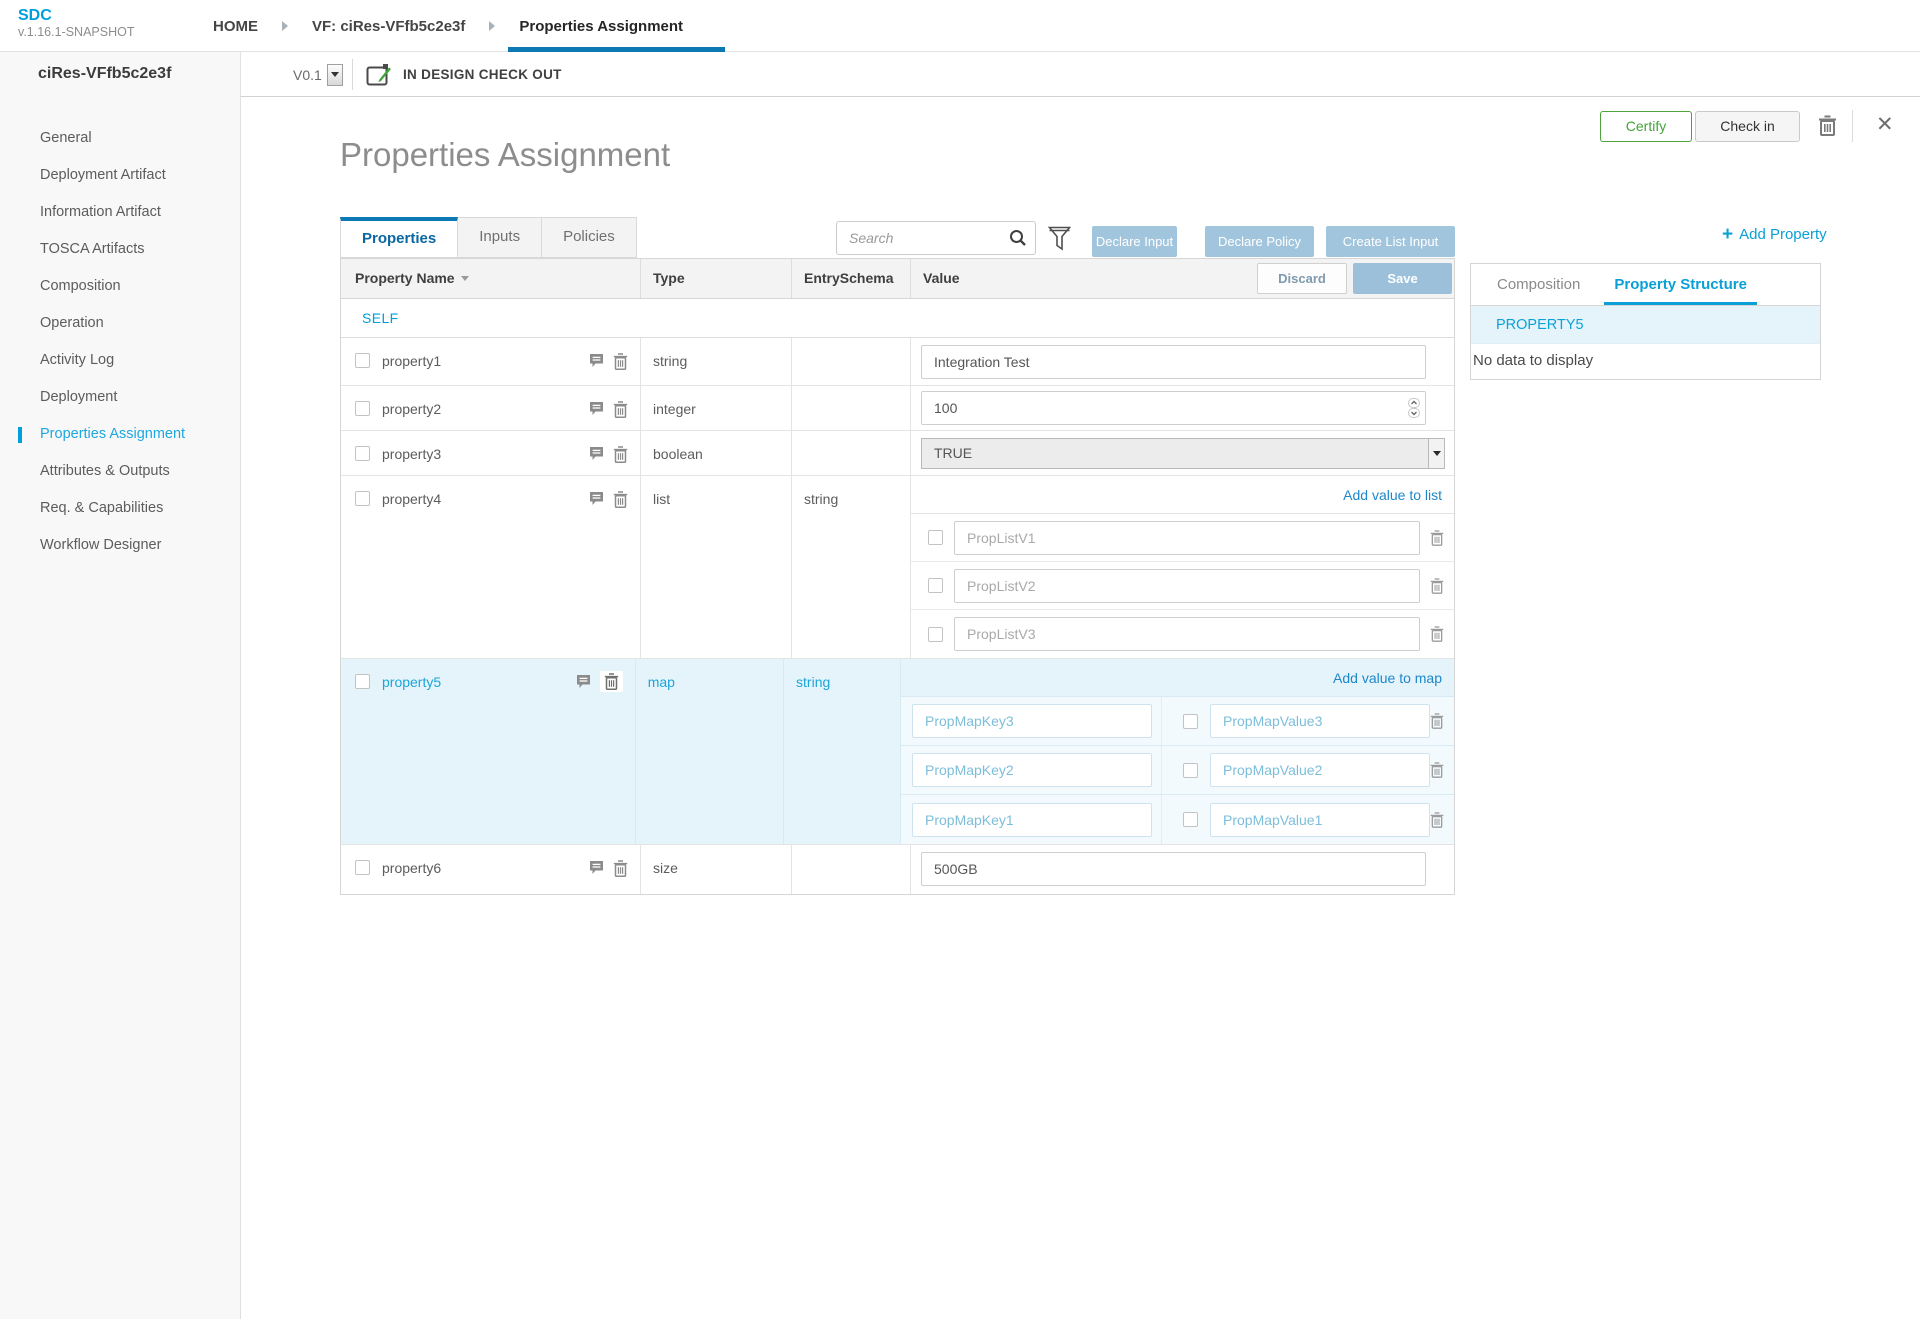 This screenshot has height=1319, width=1920. I want to click on property-name: property4, so click(412, 499).